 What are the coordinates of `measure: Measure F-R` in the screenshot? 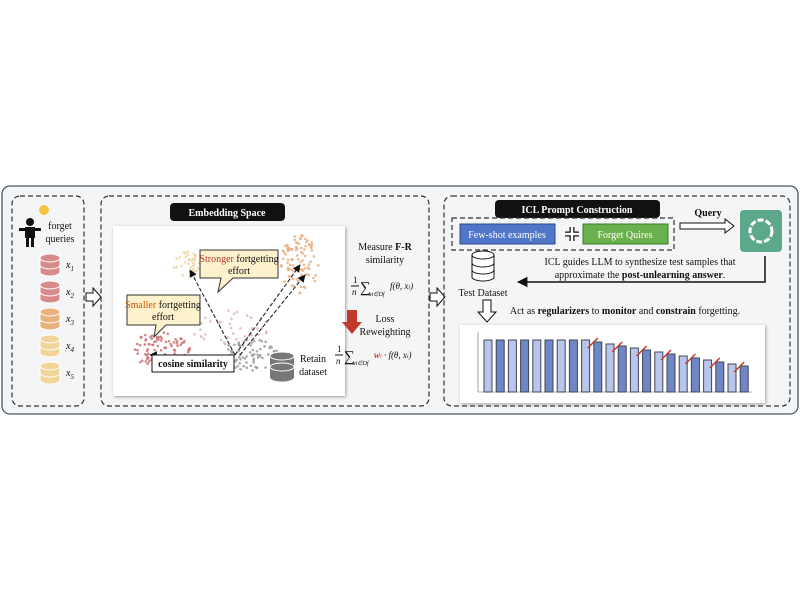 It's located at (385, 247).